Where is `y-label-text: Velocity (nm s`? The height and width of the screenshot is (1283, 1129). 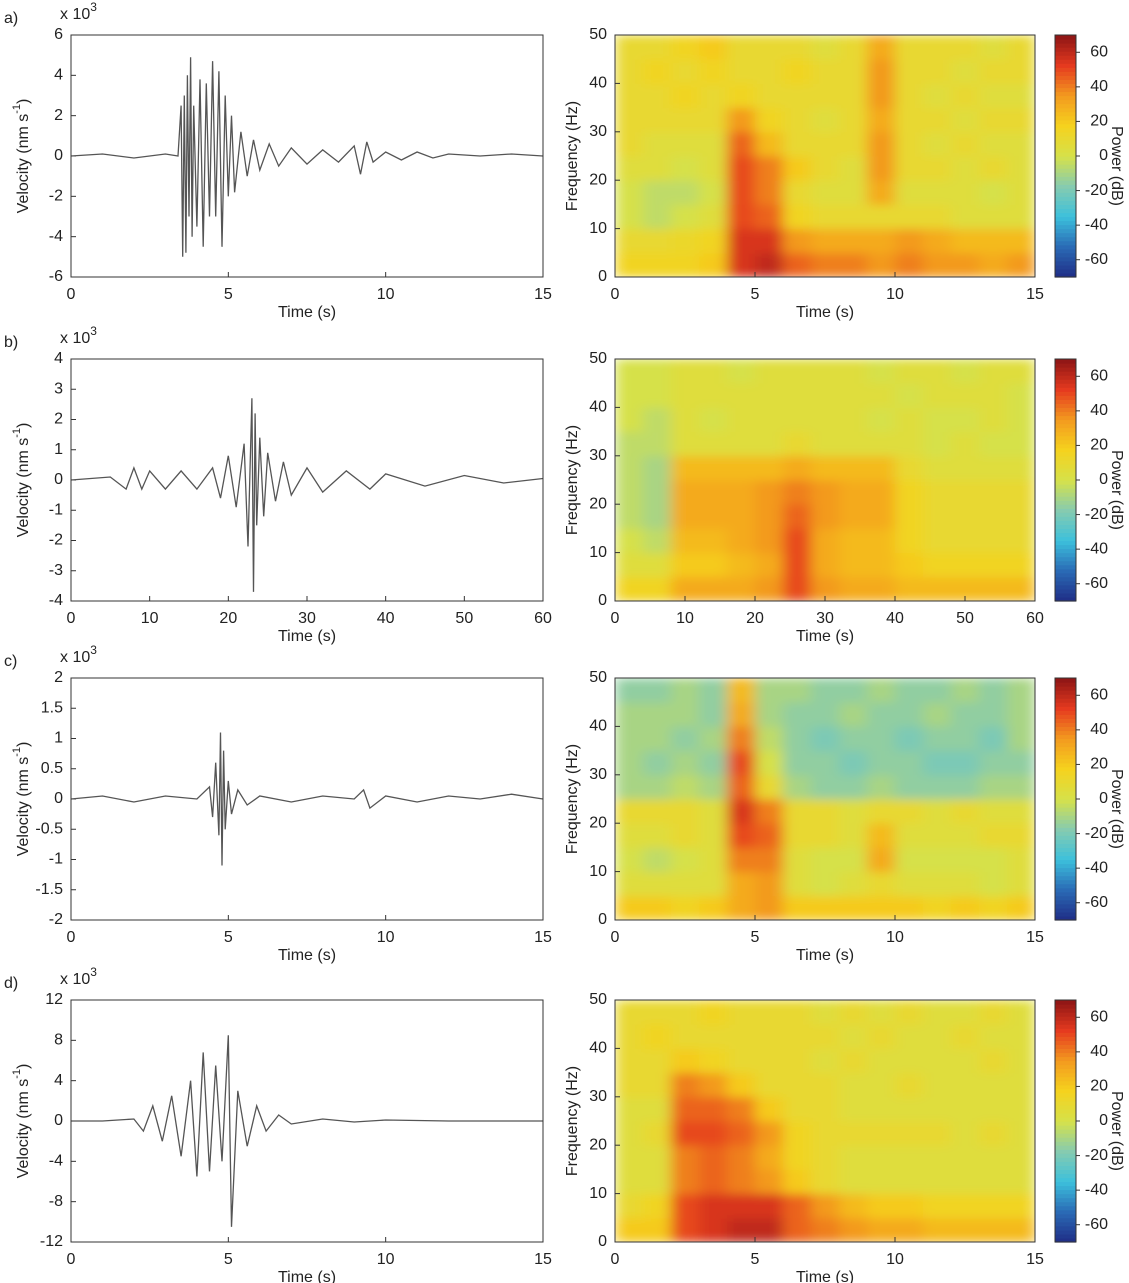
y-label-text: Velocity (nm s is located at coordinates (23, 164).